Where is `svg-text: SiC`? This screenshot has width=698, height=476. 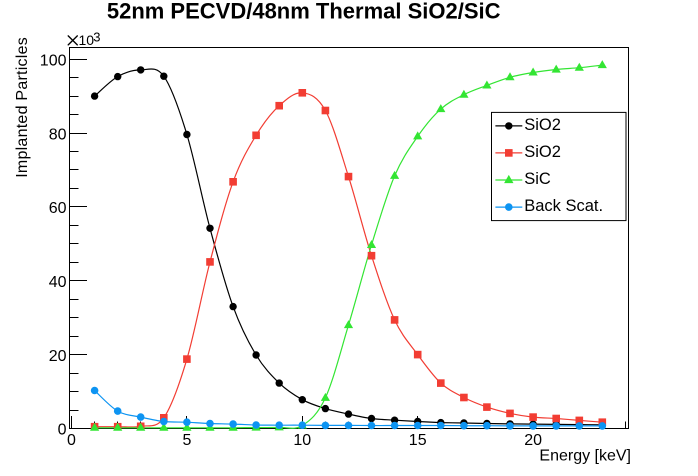
svg-text: SiC is located at coordinates (537, 179).